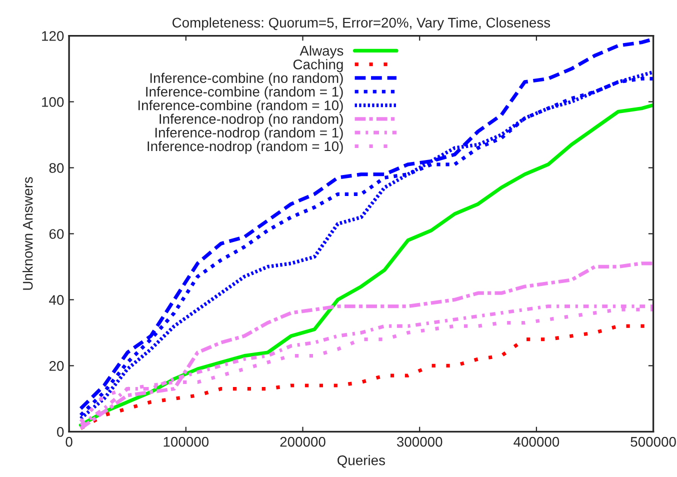 The width and height of the screenshot is (677, 477). I want to click on x-tick-label: 500000, so click(653, 441).